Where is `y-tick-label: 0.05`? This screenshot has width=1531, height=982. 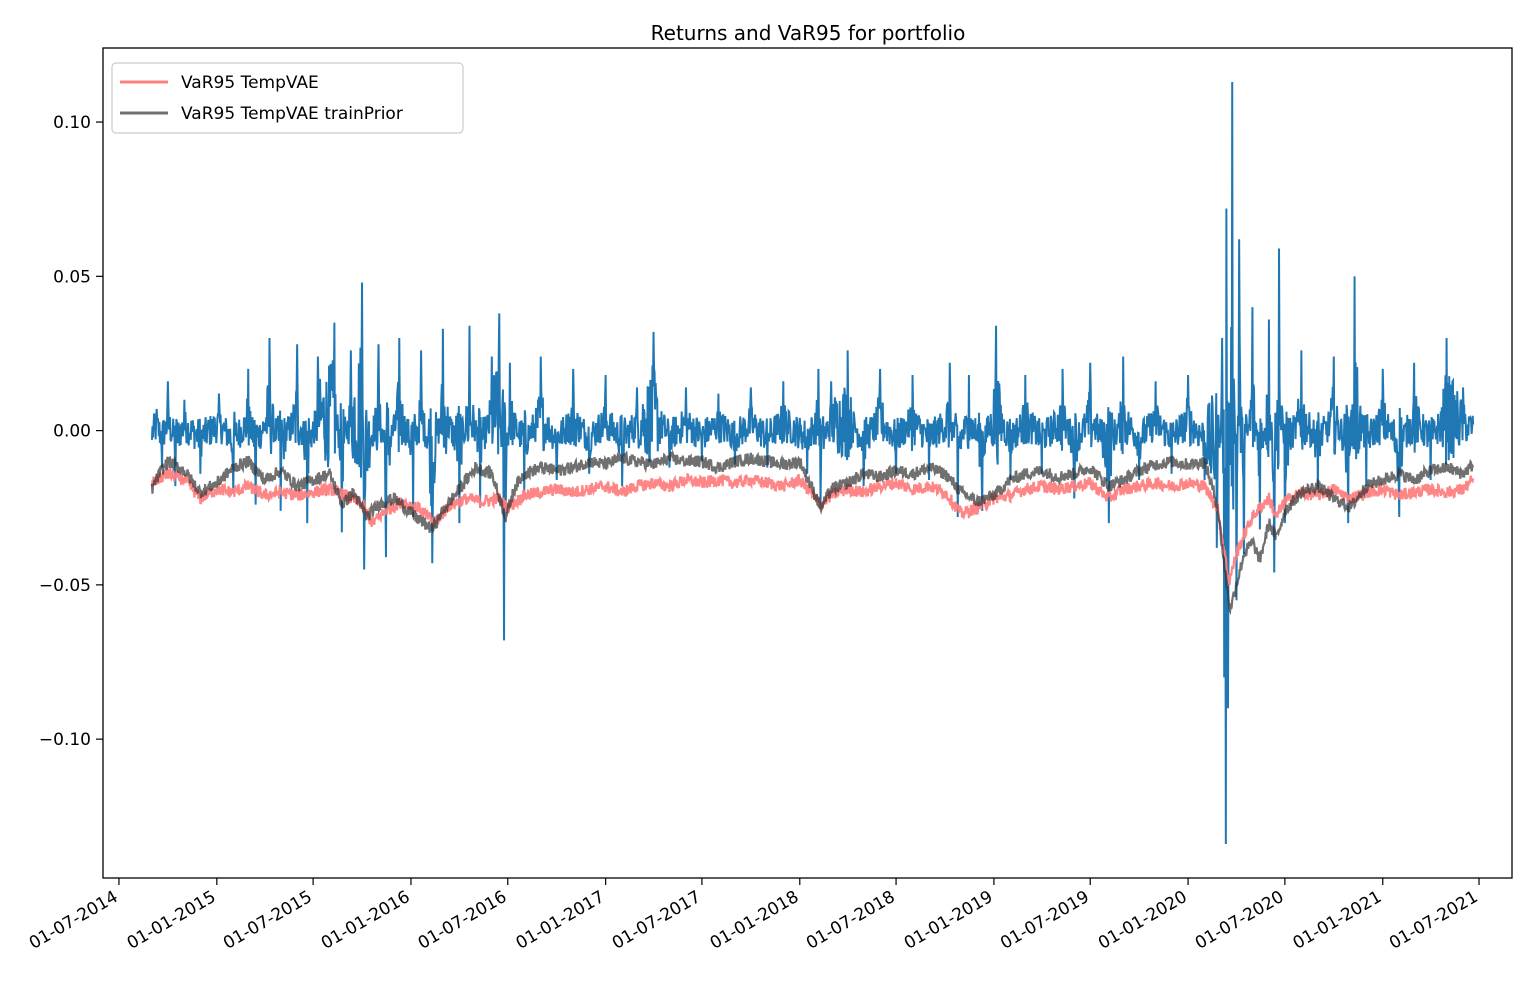 y-tick-label: 0.05 is located at coordinates (72, 277).